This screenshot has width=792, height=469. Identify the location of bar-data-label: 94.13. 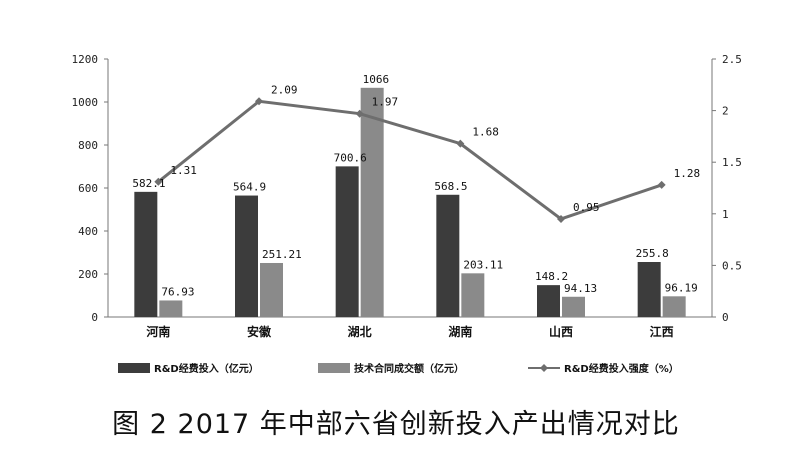
(580, 288).